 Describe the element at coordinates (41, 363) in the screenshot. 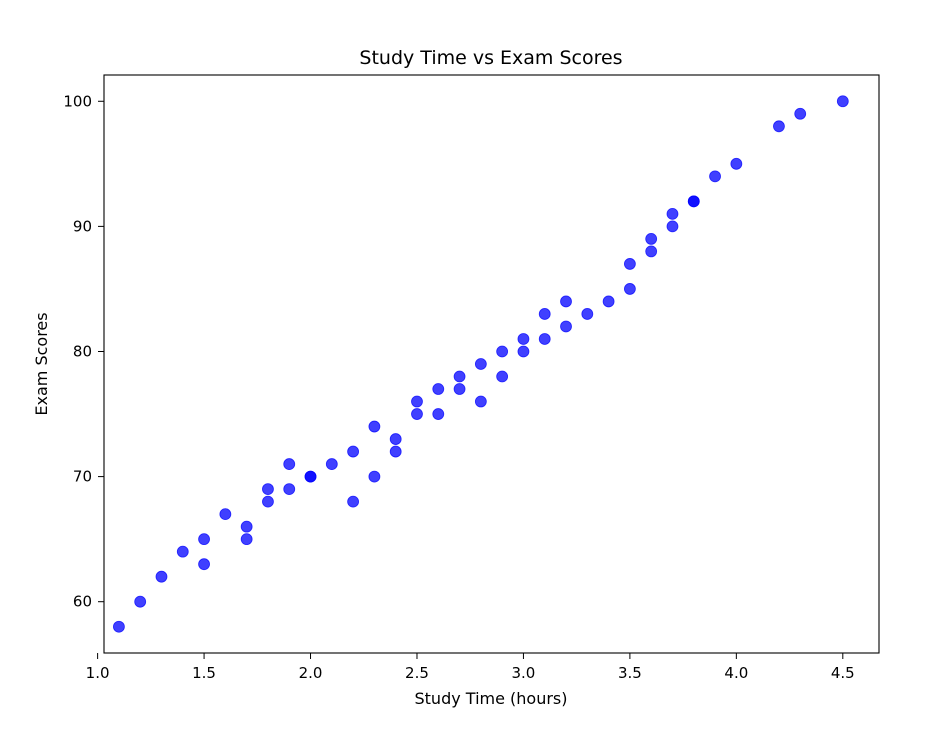

I see `y-axis-label: Exam Scores` at that location.